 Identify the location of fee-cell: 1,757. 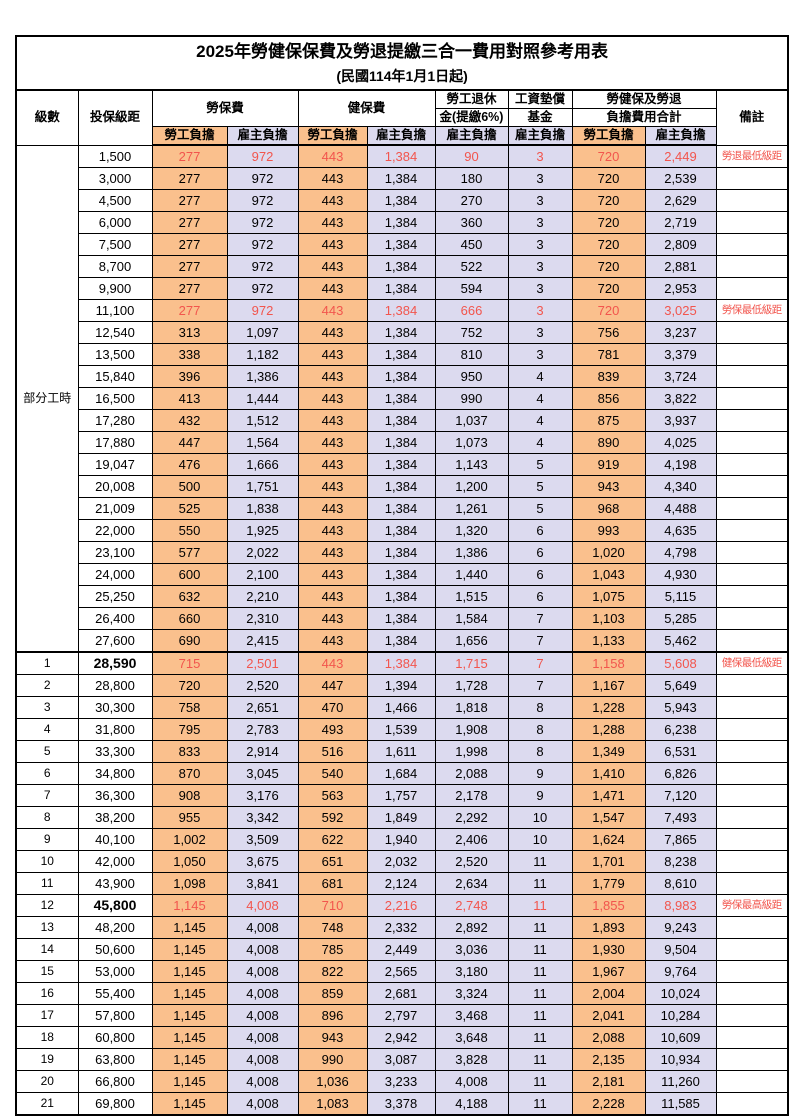
(401, 795).